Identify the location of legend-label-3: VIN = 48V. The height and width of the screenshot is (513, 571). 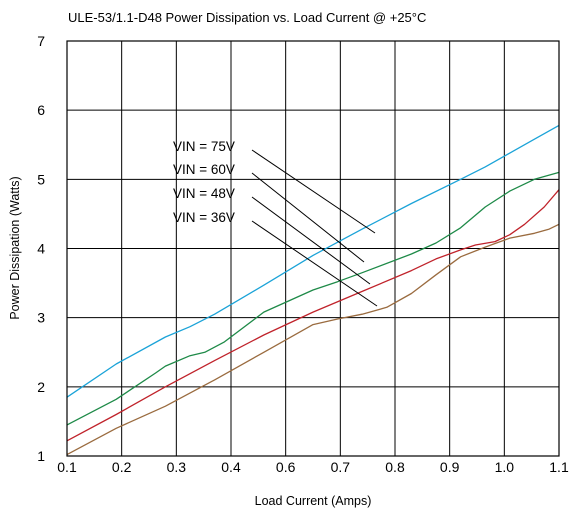
(204, 193).